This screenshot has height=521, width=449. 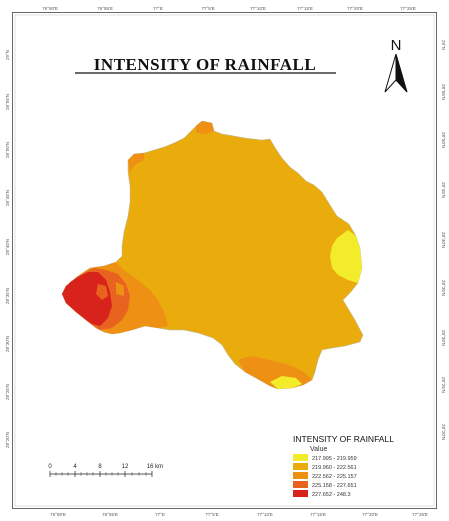 What do you see at coordinates (443, 338) in the screenshot?
I see `right-tick-label: 28°30'N` at bounding box center [443, 338].